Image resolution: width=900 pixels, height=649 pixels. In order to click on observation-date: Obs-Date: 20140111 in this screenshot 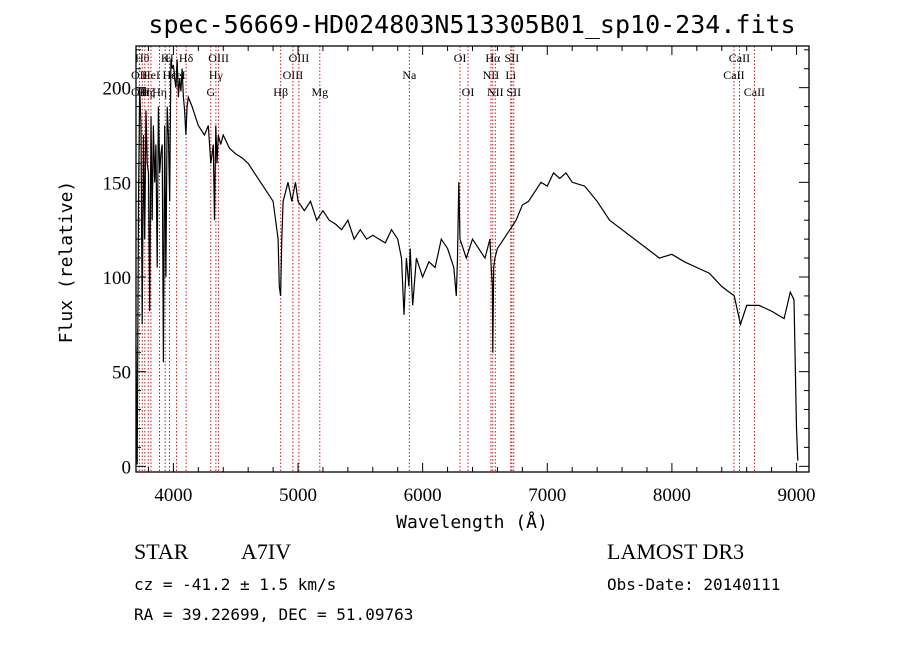, I will do `click(693, 584)`.